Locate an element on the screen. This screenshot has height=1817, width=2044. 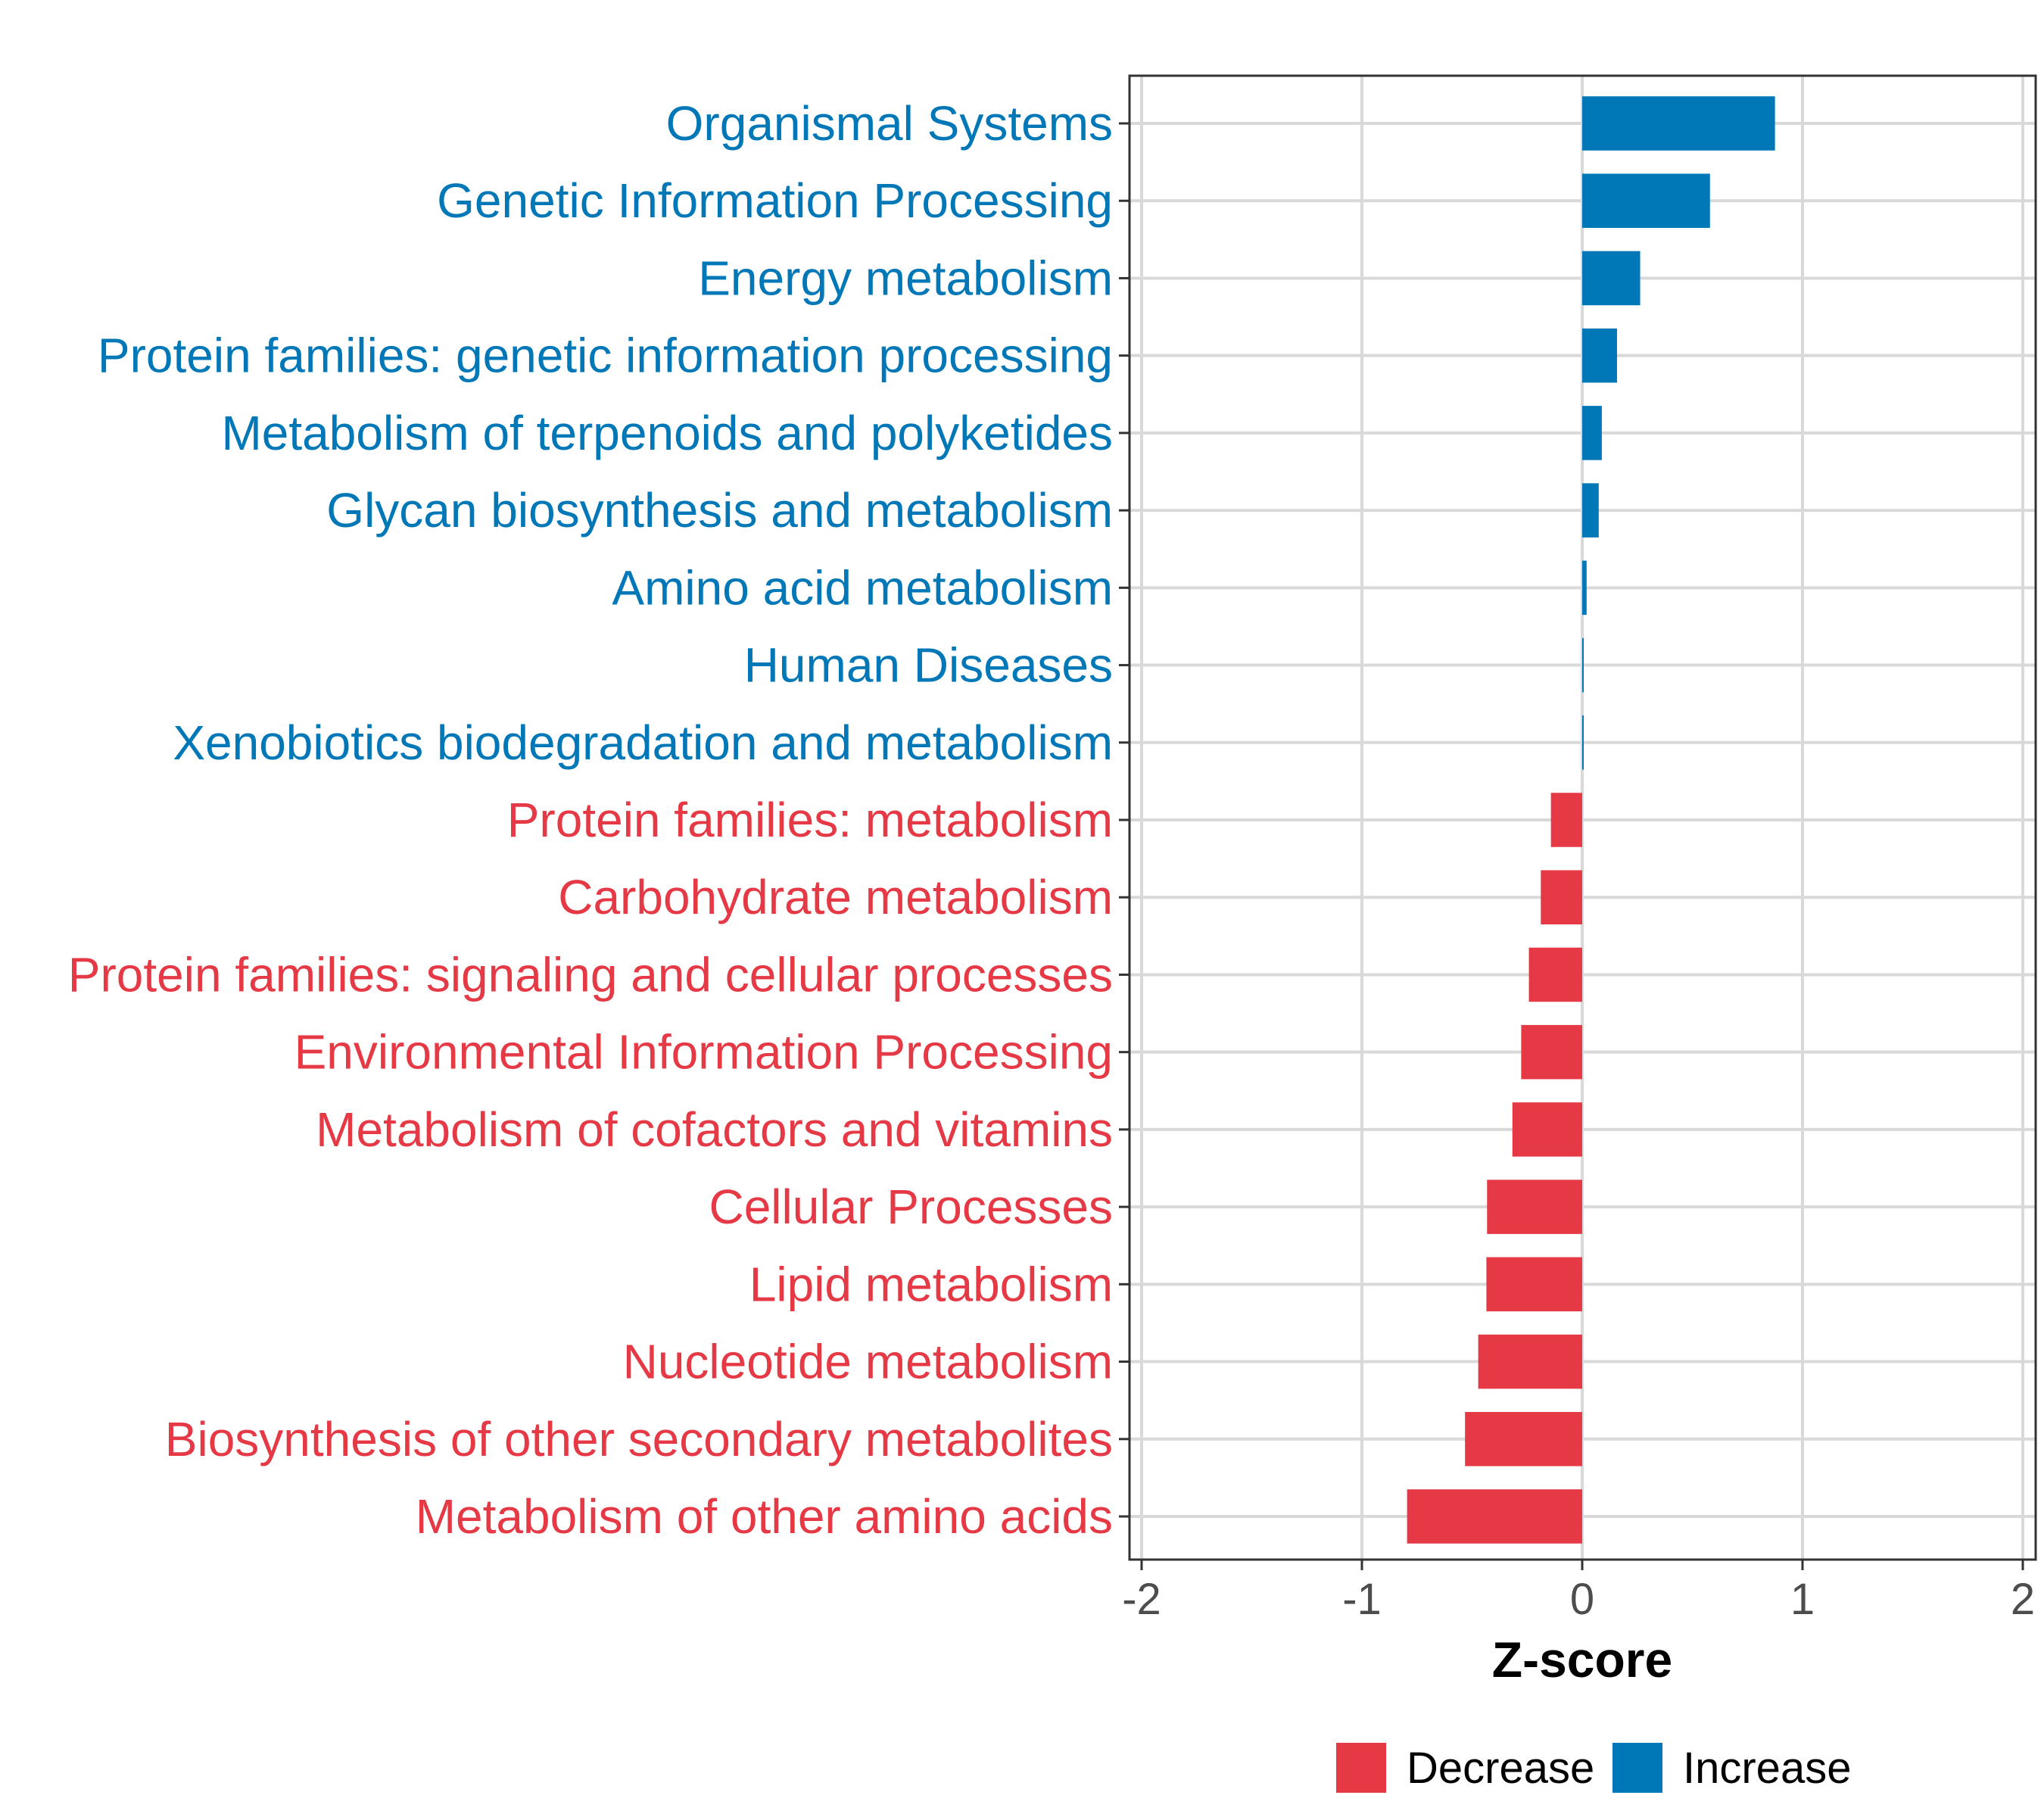
legend-swatch-decrease is located at coordinates (1361, 1768).